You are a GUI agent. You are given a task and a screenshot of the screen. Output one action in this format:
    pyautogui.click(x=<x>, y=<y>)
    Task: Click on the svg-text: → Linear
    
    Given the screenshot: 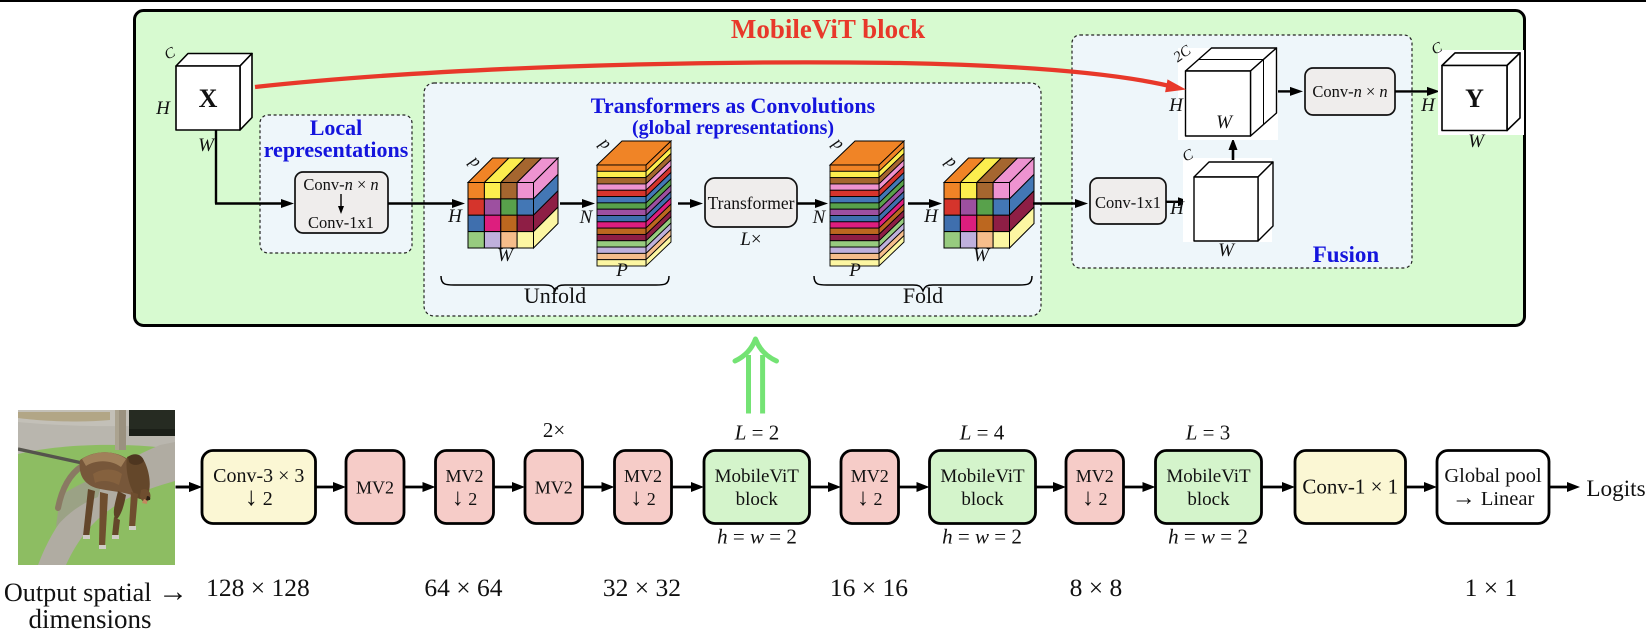 What is the action you would take?
    pyautogui.click(x=1493, y=498)
    